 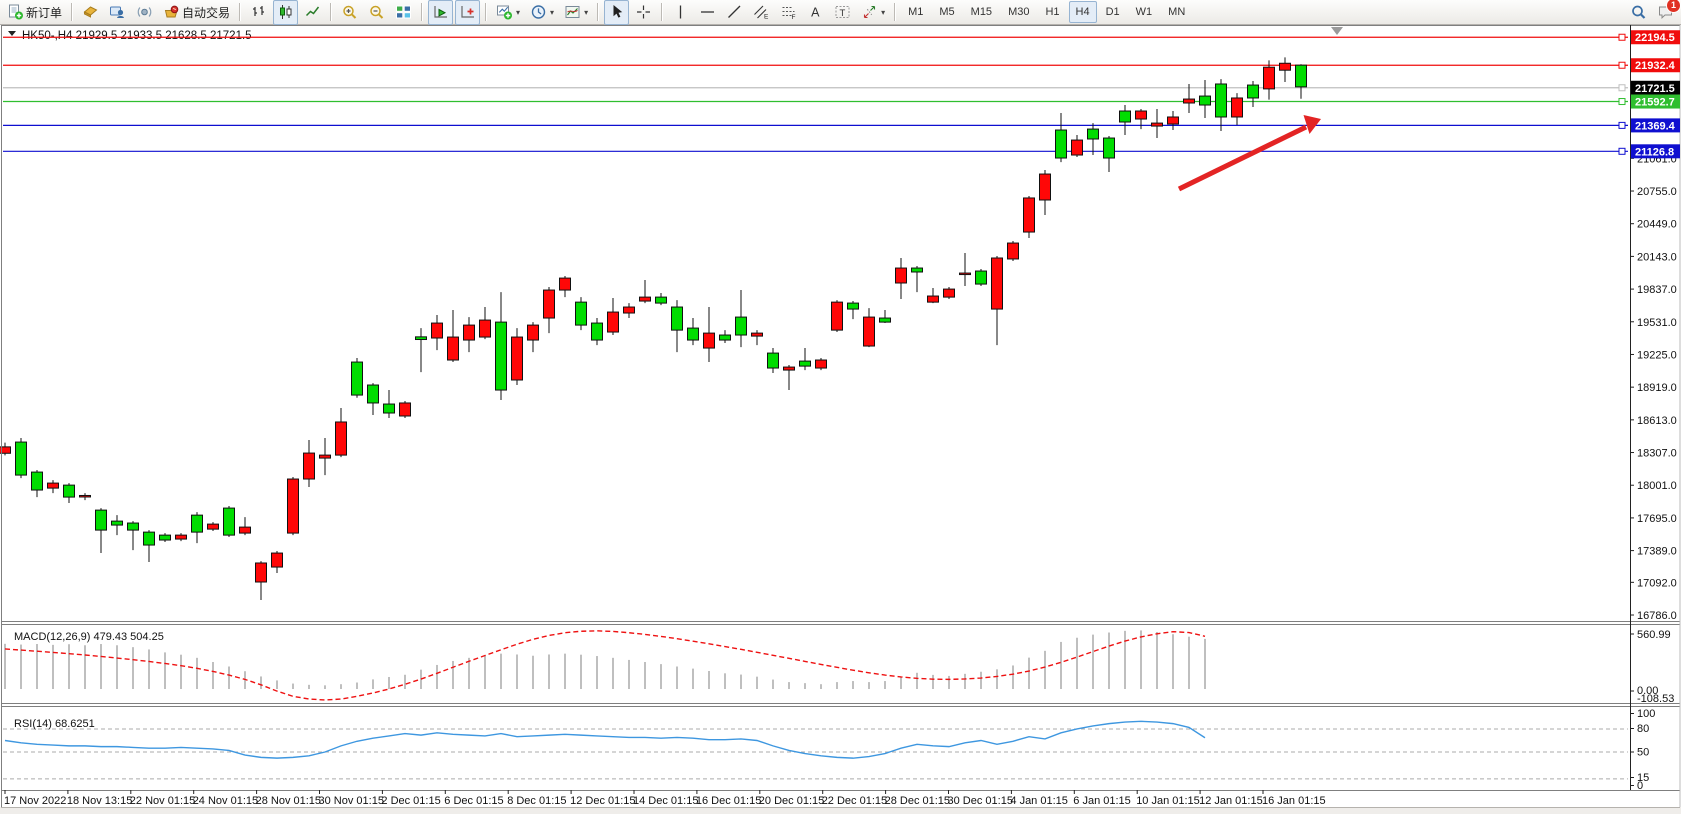 What do you see at coordinates (788, 12) in the screenshot?
I see `fibonacci-button: F` at bounding box center [788, 12].